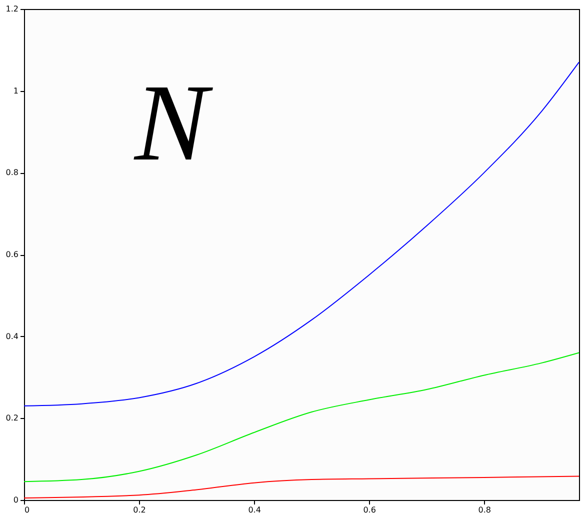 The height and width of the screenshot is (519, 585). Describe the element at coordinates (369, 510) in the screenshot. I see `x-tick-label: 0.6` at that location.